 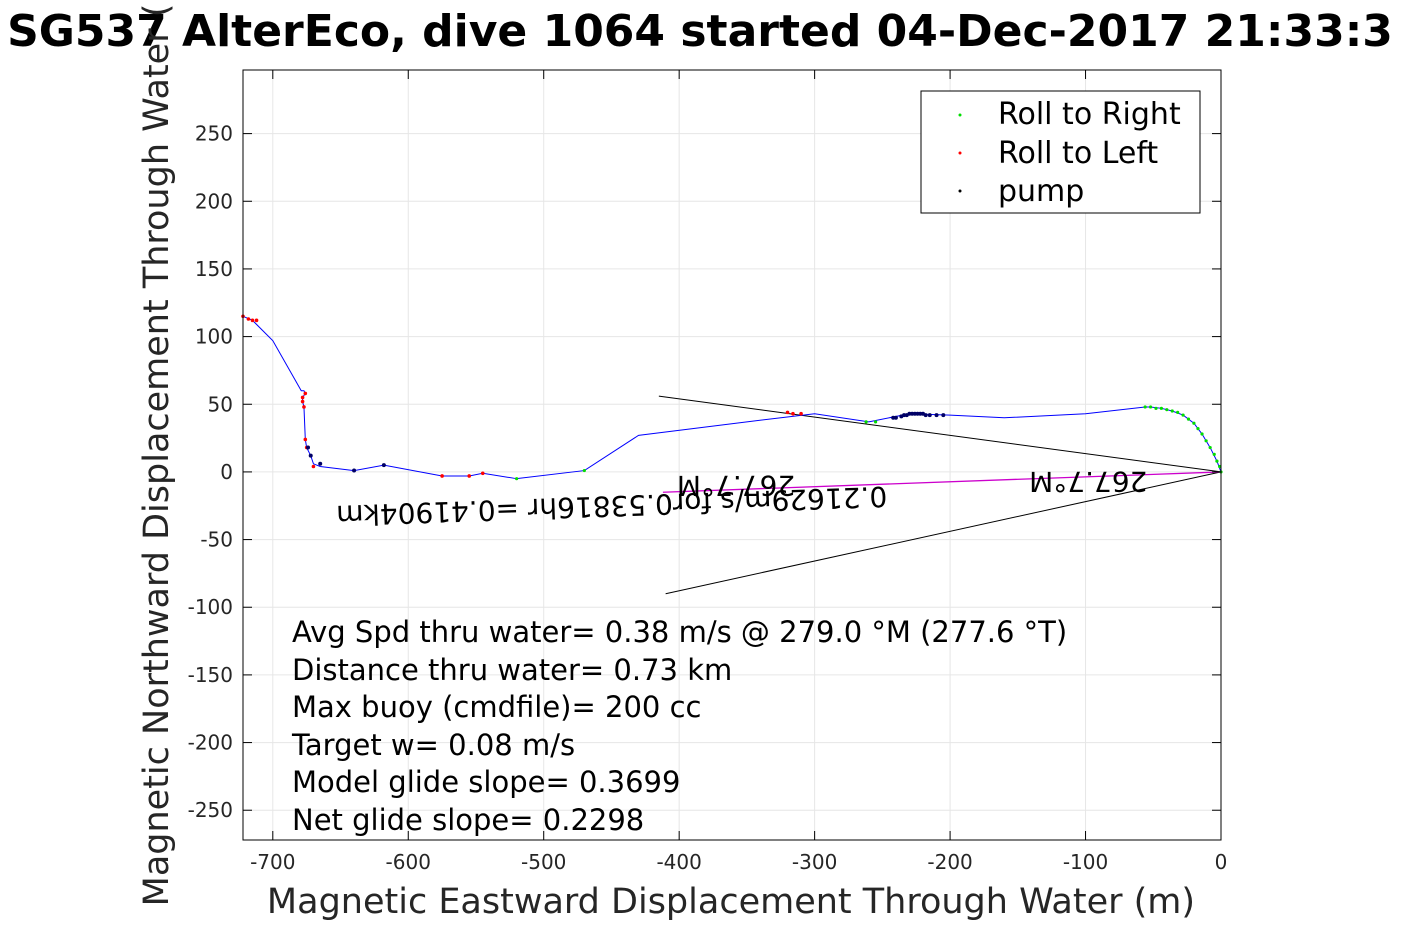 What do you see at coordinates (272, 862) in the screenshot?
I see `x-tick-label: -700` at bounding box center [272, 862].